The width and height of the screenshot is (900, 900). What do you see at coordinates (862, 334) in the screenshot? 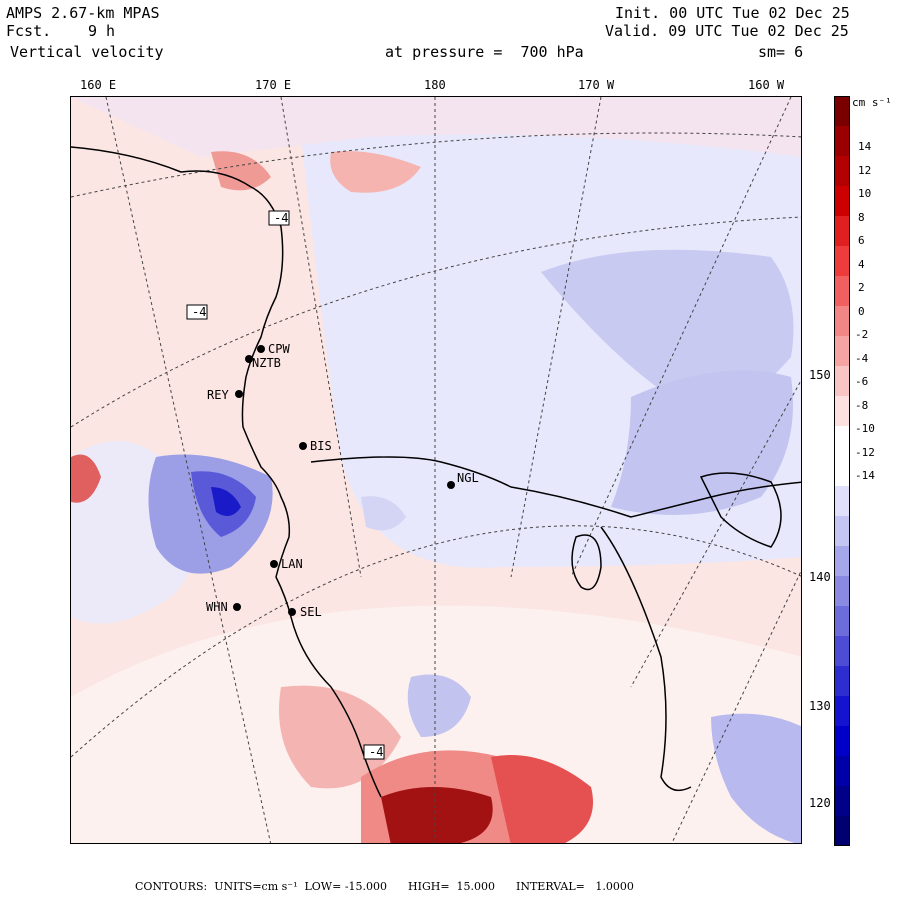
I see `colorbar-tick-label: -2` at bounding box center [862, 334].